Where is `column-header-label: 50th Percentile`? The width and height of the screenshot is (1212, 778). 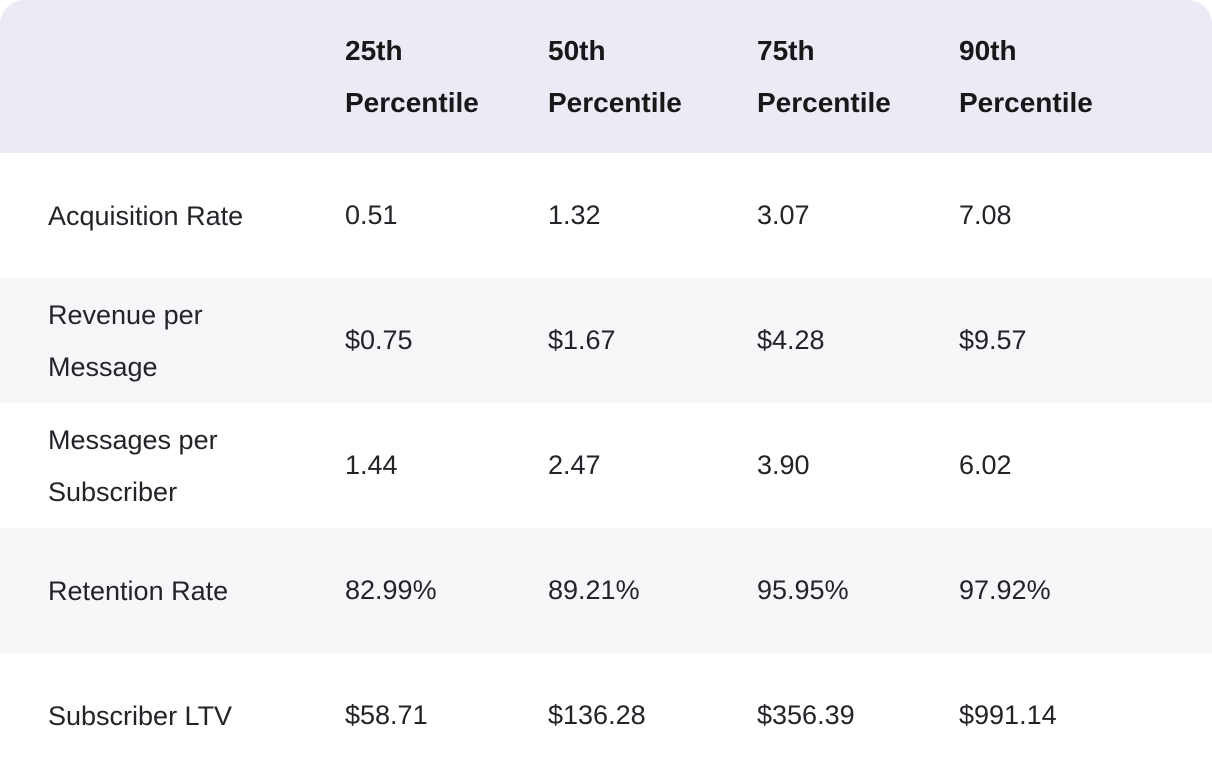
column-header-label: 50th Percentile is located at coordinates (615, 76).